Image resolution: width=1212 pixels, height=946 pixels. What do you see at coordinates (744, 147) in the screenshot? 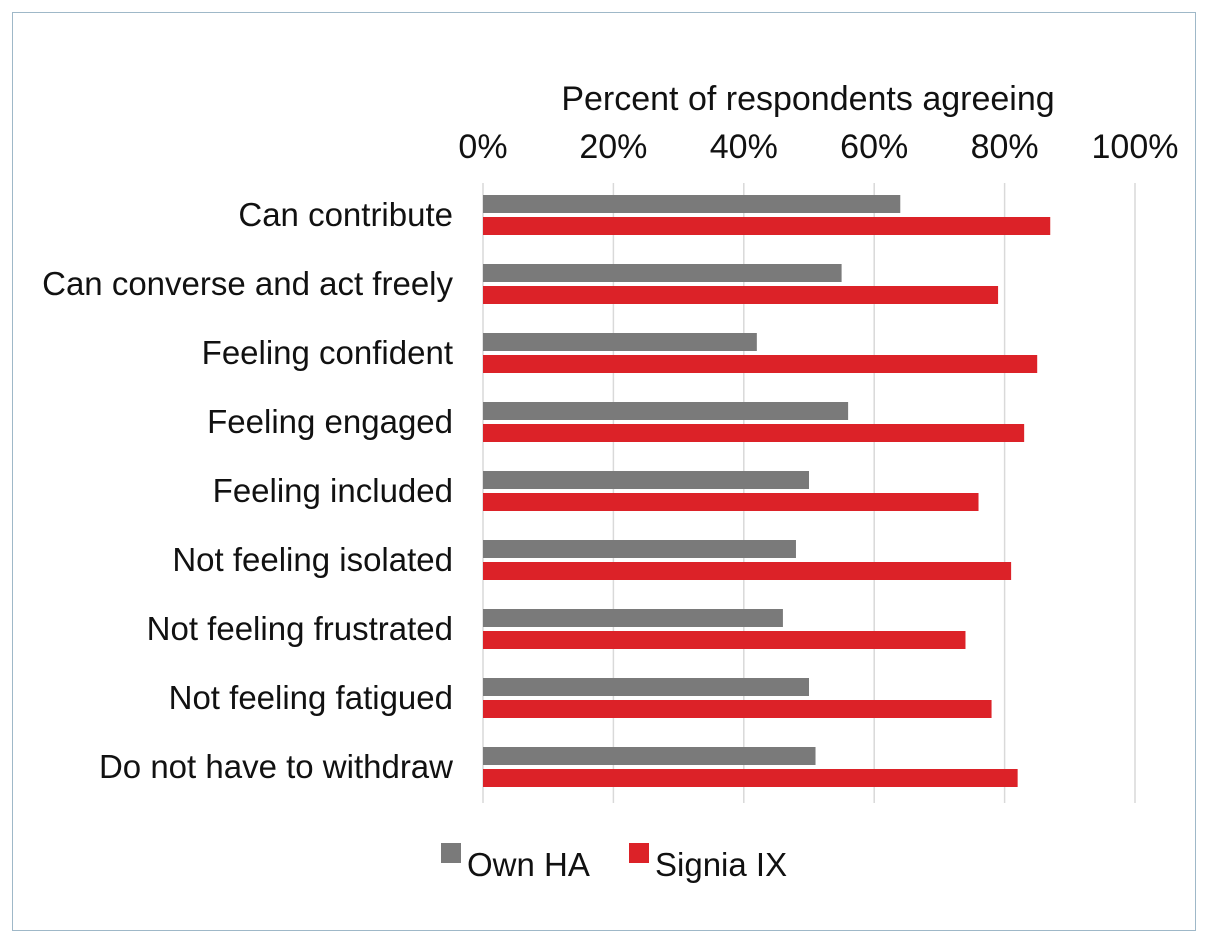
I see `x-tick-label: 40%` at bounding box center [744, 147].